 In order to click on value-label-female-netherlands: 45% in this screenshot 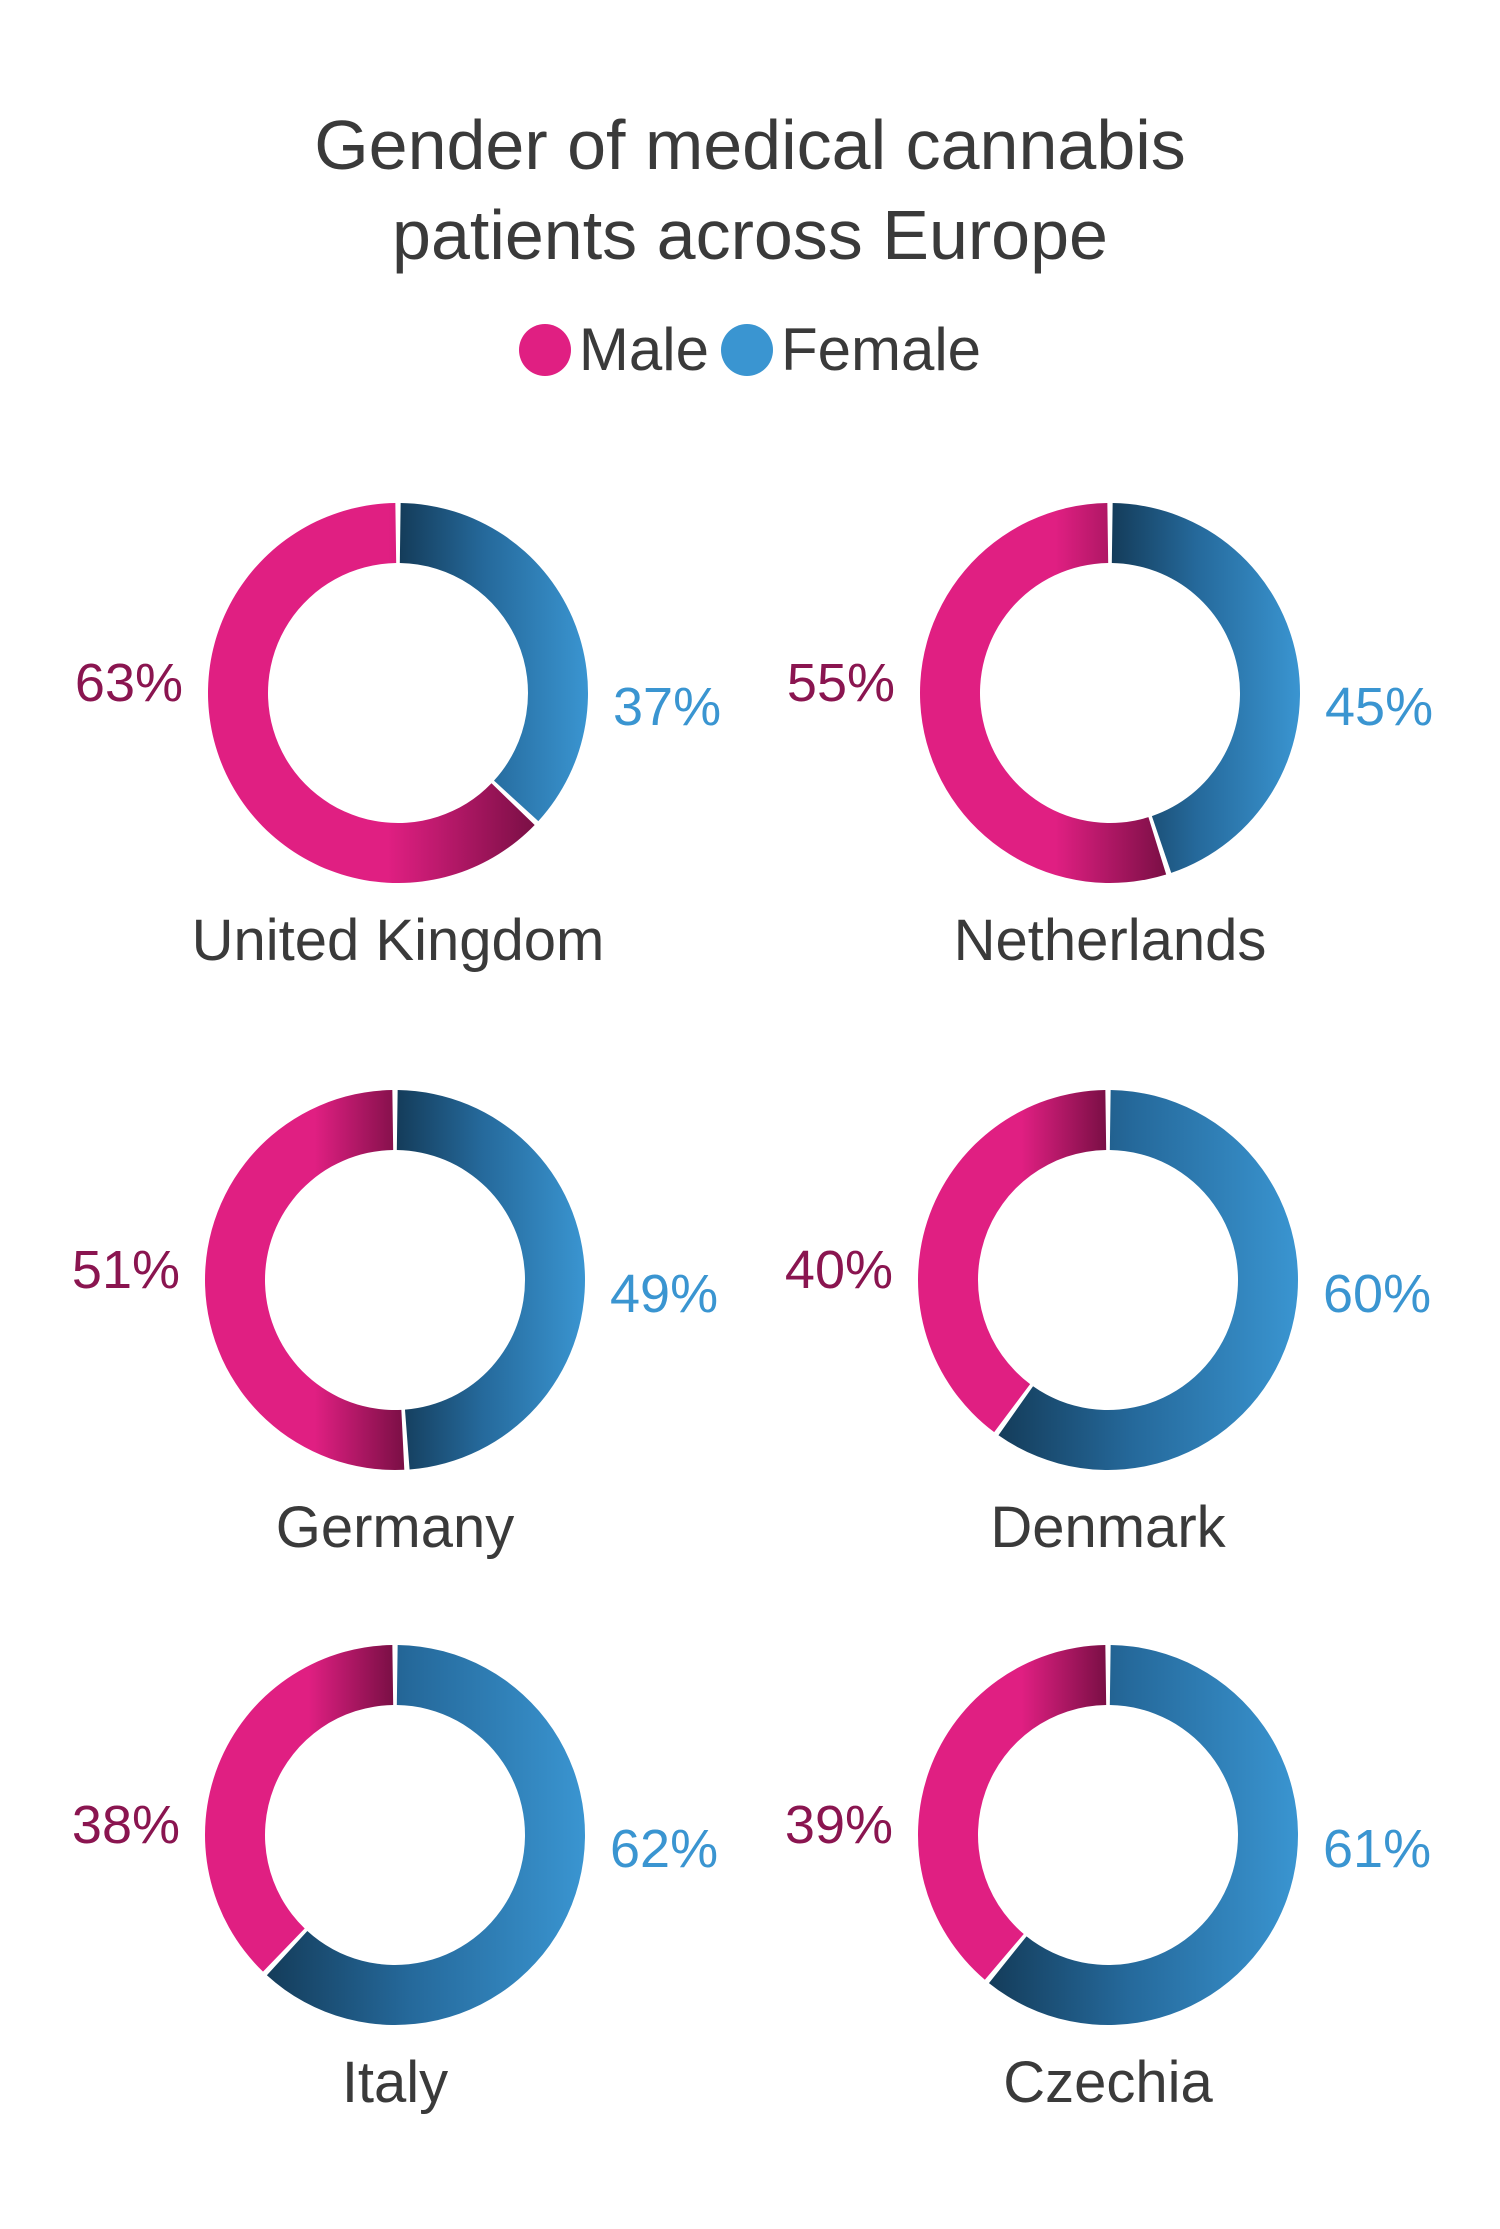, I will do `click(1379, 707)`.